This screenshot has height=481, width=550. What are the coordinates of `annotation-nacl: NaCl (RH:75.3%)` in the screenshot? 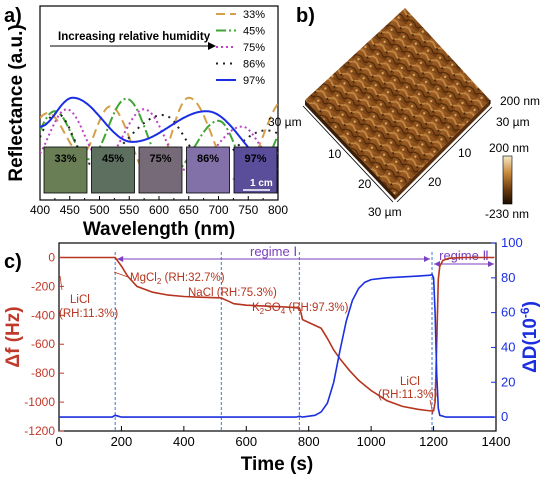 It's located at (232, 293).